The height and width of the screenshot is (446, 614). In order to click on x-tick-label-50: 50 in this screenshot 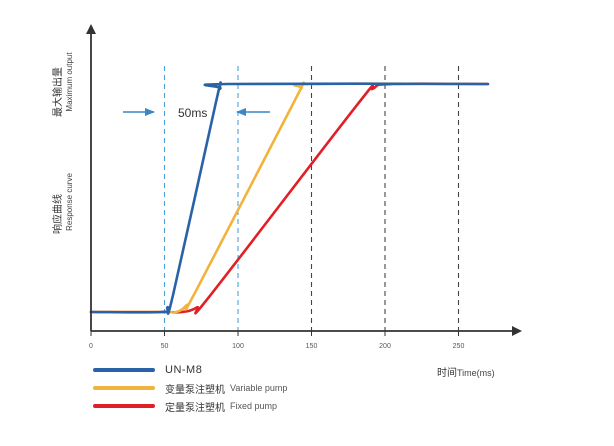, I will do `click(165, 346)`.